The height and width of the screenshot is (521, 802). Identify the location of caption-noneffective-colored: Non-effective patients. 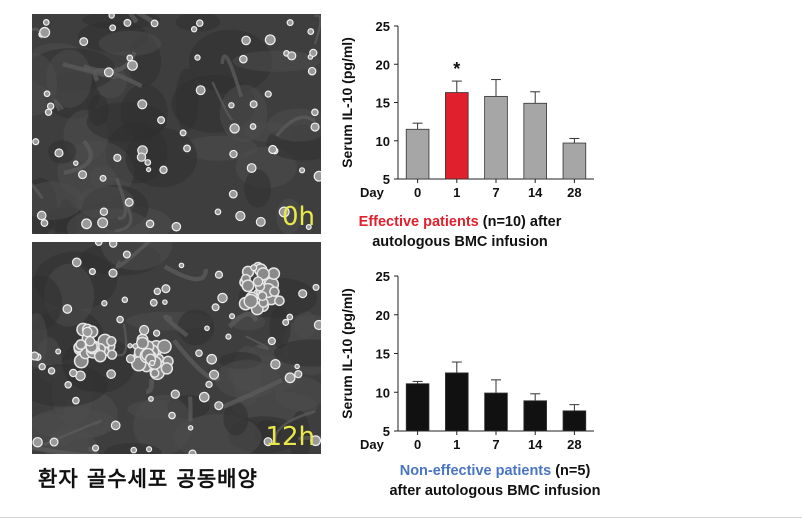
(475, 471).